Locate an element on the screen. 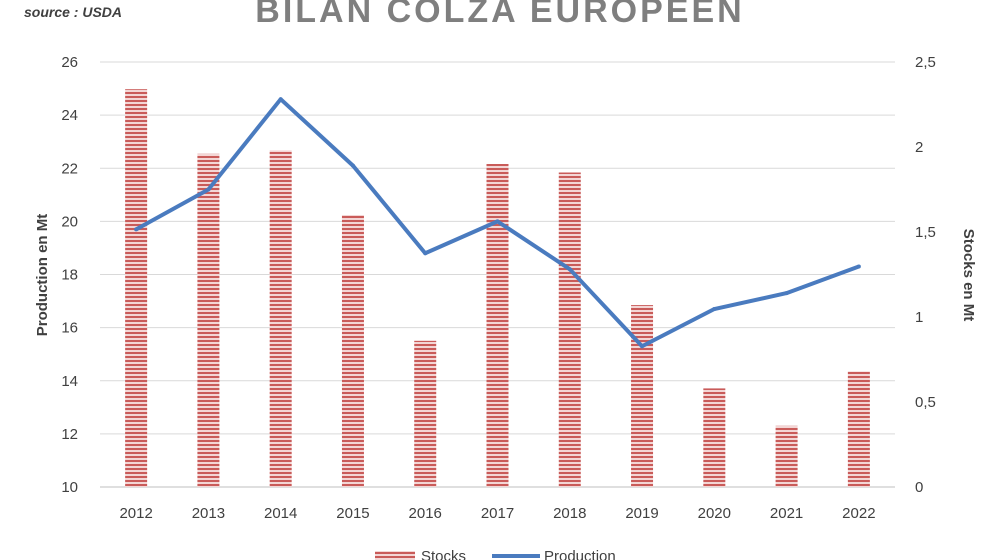 This screenshot has width=1000, height=560. x-tick-label: 2013 is located at coordinates (208, 513).